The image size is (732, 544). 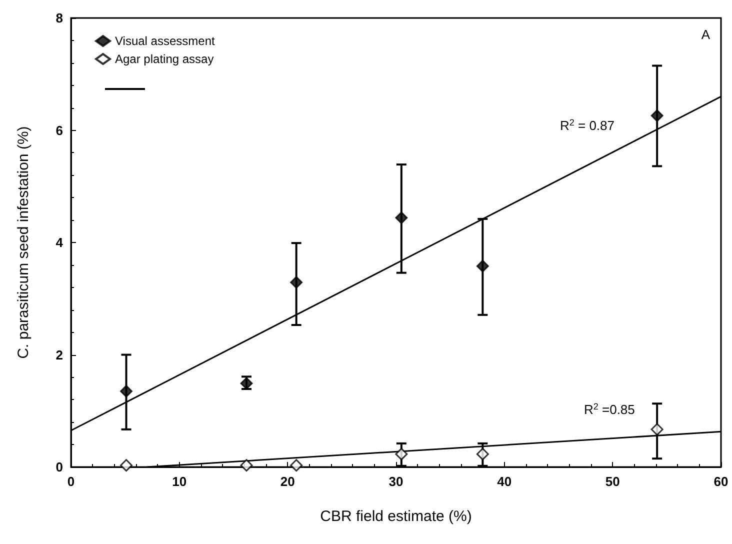 What do you see at coordinates (23, 242) in the screenshot?
I see `y-axis-title: C. parasiticum seed infestation (%)` at bounding box center [23, 242].